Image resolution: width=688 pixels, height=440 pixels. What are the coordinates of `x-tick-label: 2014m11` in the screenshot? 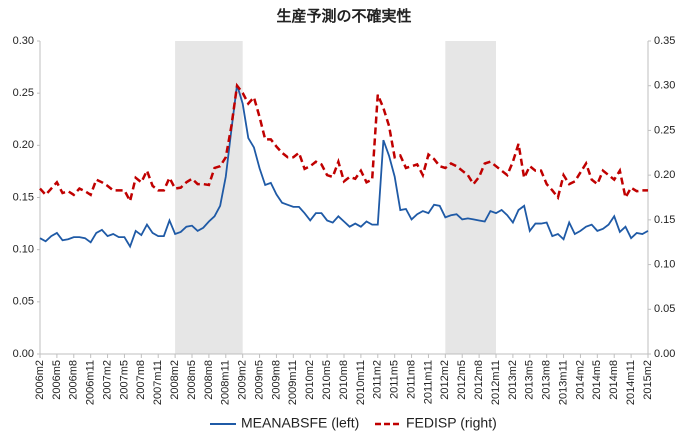 It's located at (631, 382).